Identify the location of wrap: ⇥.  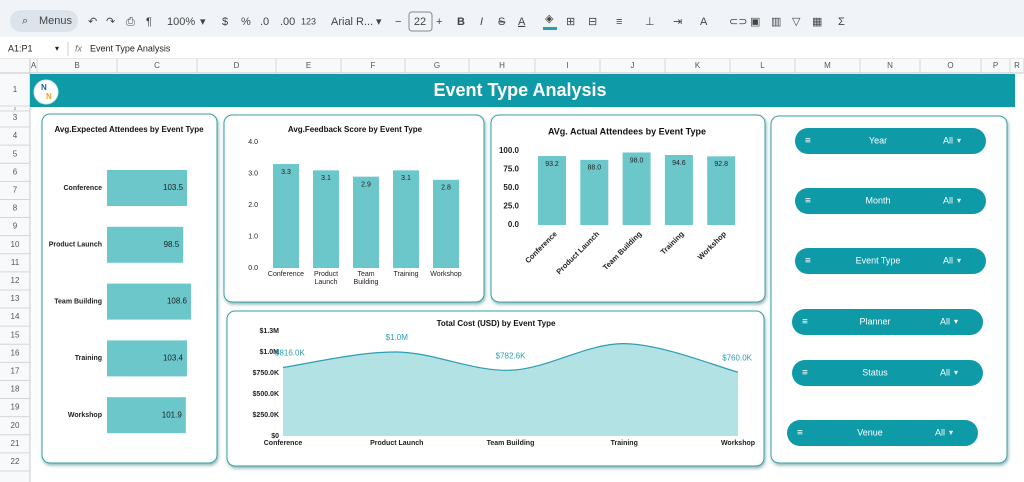
(677, 22).